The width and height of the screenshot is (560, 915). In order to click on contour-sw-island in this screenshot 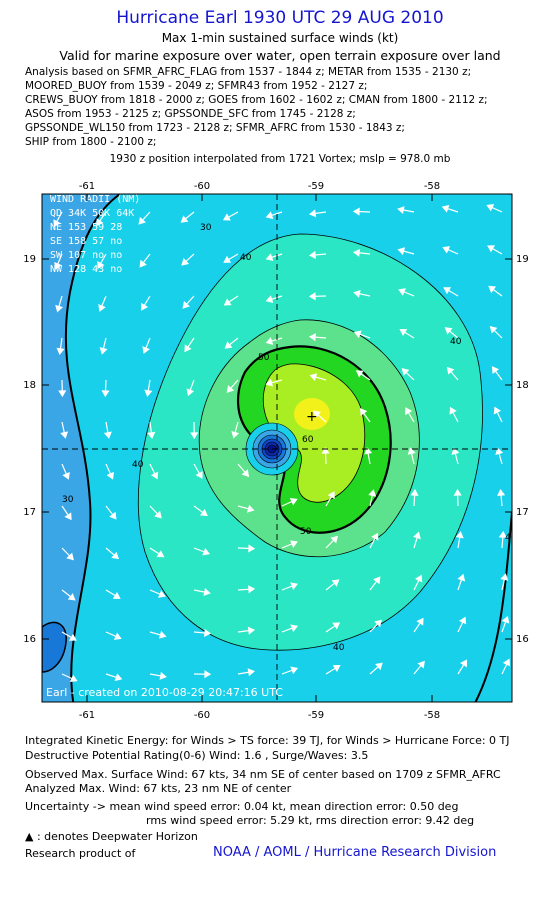, I will do `click(54, 647)`.